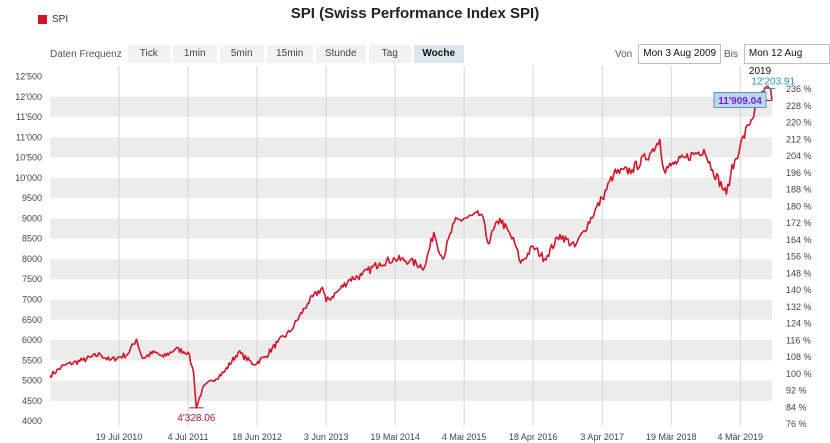  Describe the element at coordinates (438, 54) in the screenshot. I see `freq-woche-button: Woche` at that location.